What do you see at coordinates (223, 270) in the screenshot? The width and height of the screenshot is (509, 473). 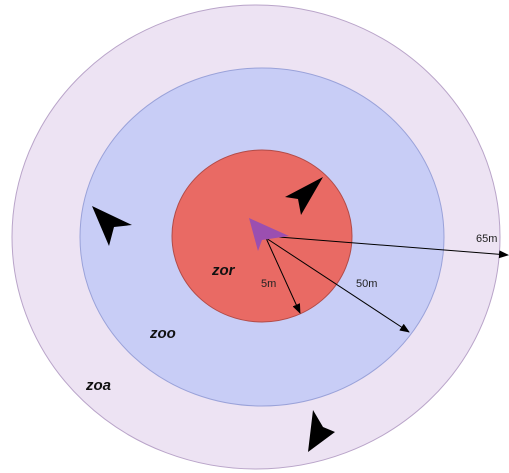 I see `zone-label-zor: zor` at bounding box center [223, 270].